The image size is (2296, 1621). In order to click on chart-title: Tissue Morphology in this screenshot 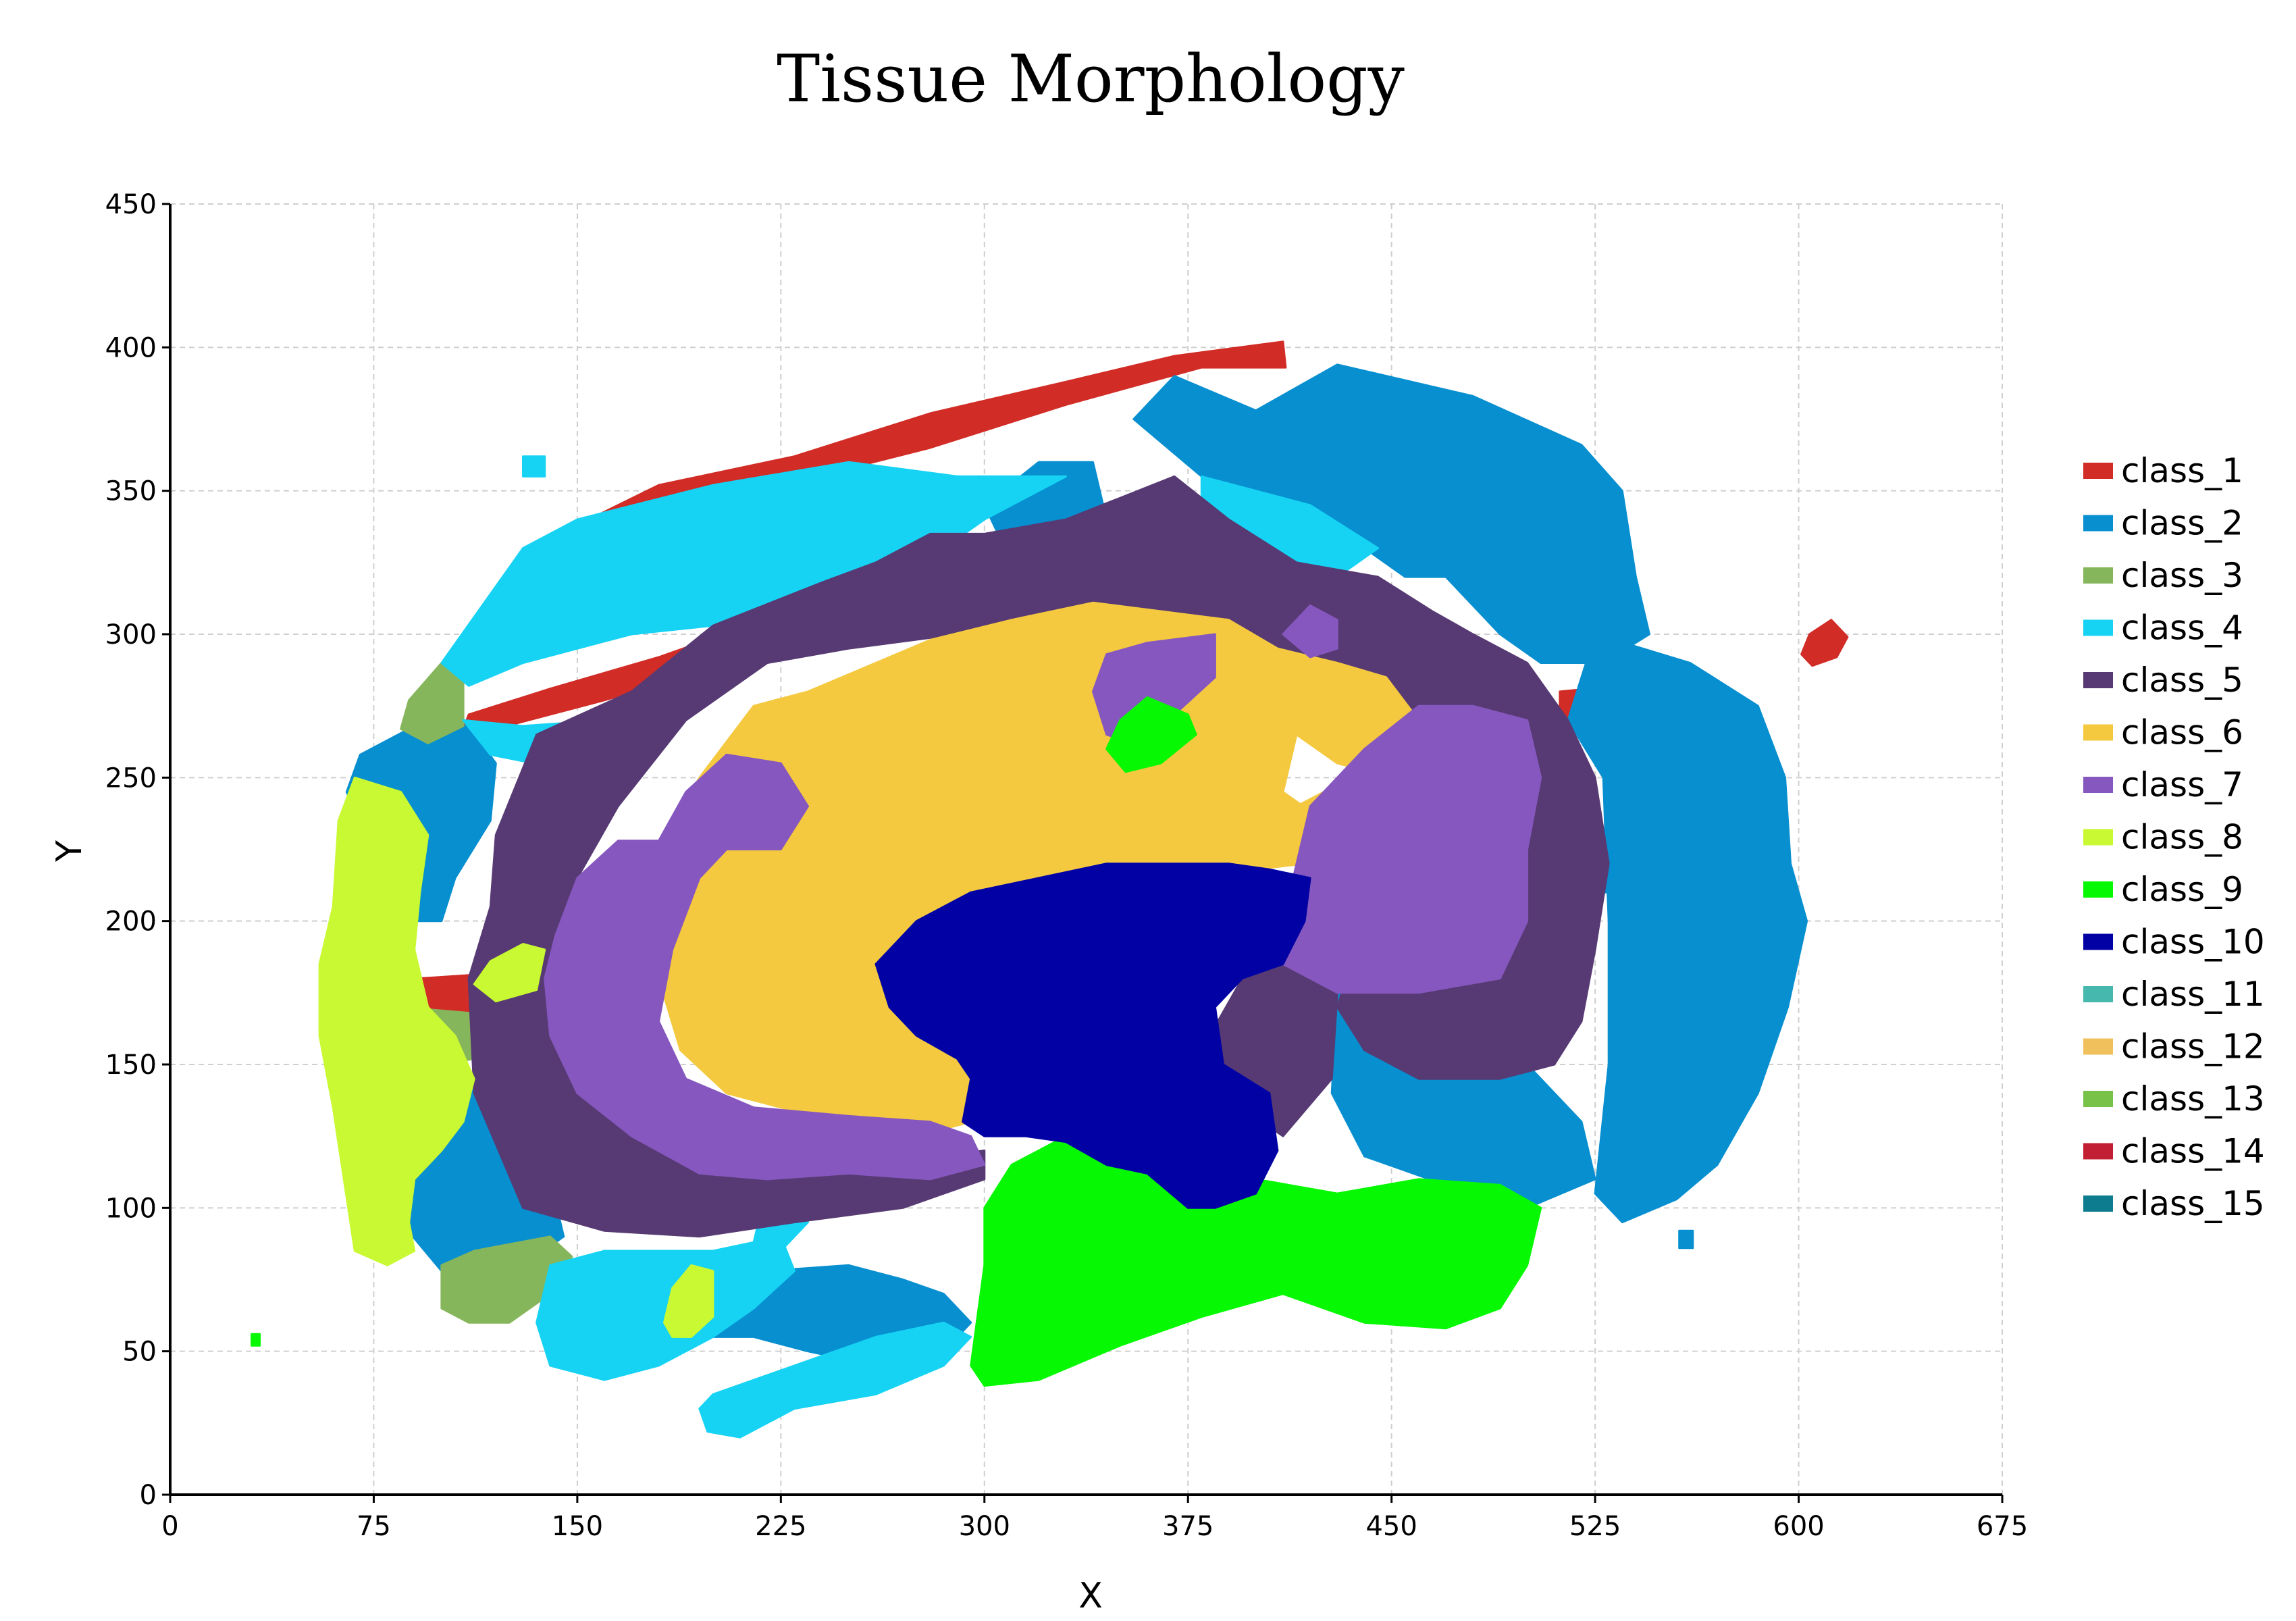, I will do `click(1091, 79)`.